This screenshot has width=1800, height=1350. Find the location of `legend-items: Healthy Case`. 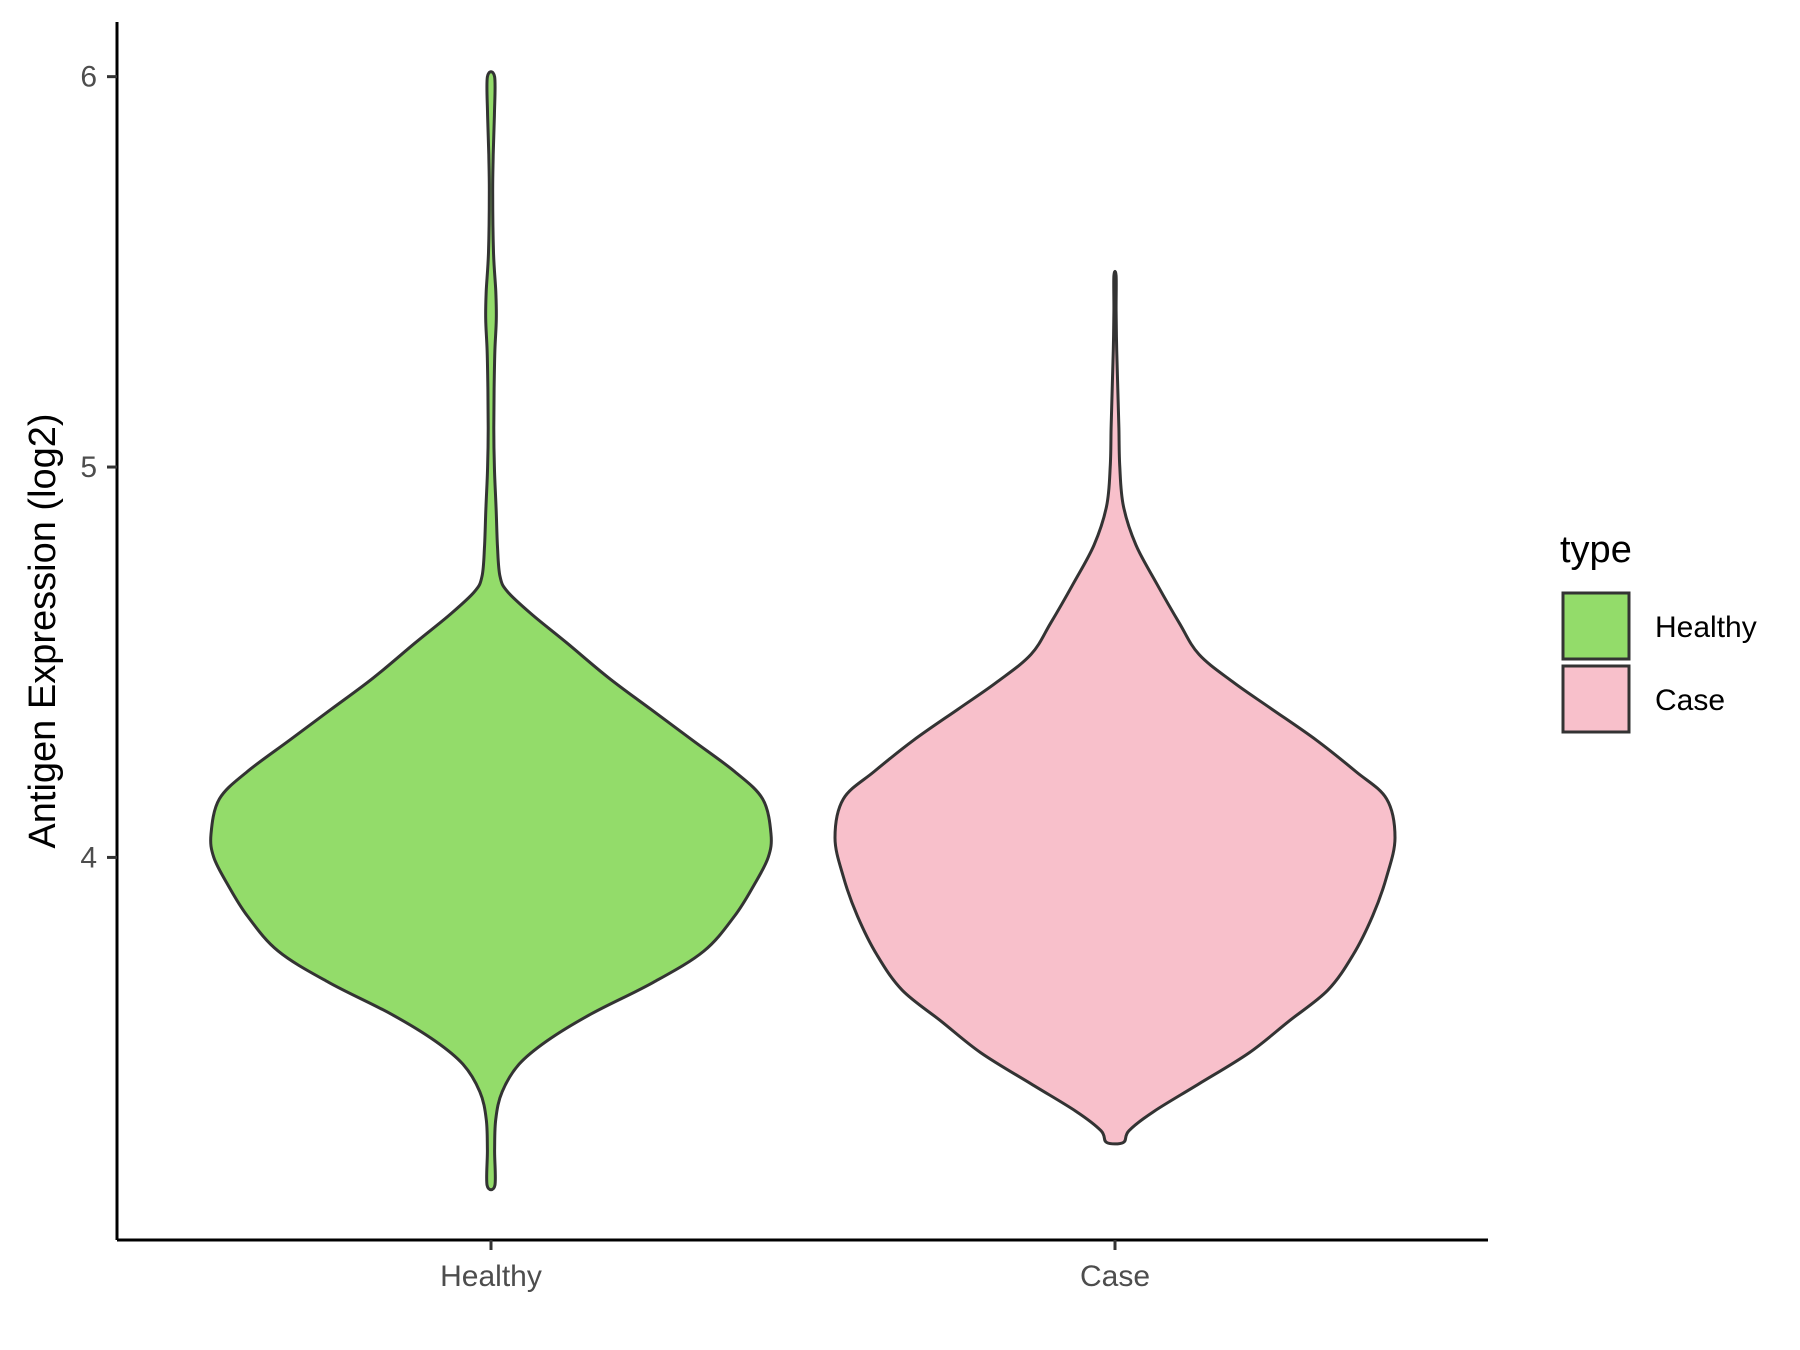

legend-items: Healthy Case is located at coordinates (1659, 662).